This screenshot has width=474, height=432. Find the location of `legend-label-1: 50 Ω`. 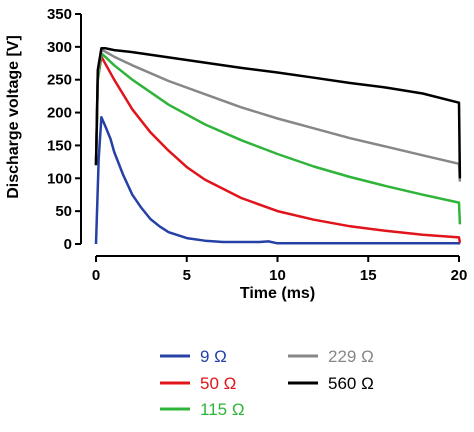

legend-label-1: 50 Ω is located at coordinates (218, 383).